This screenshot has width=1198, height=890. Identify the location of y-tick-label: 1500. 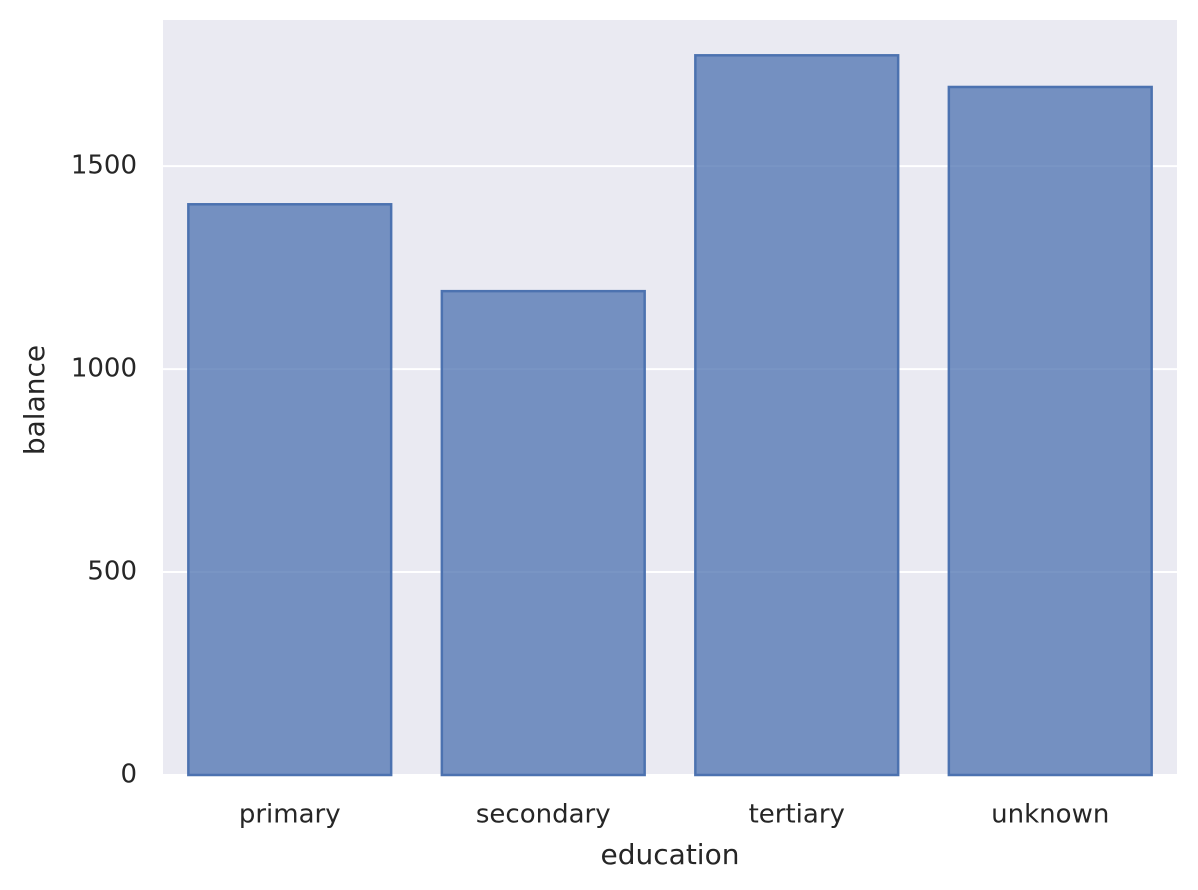
(104, 166).